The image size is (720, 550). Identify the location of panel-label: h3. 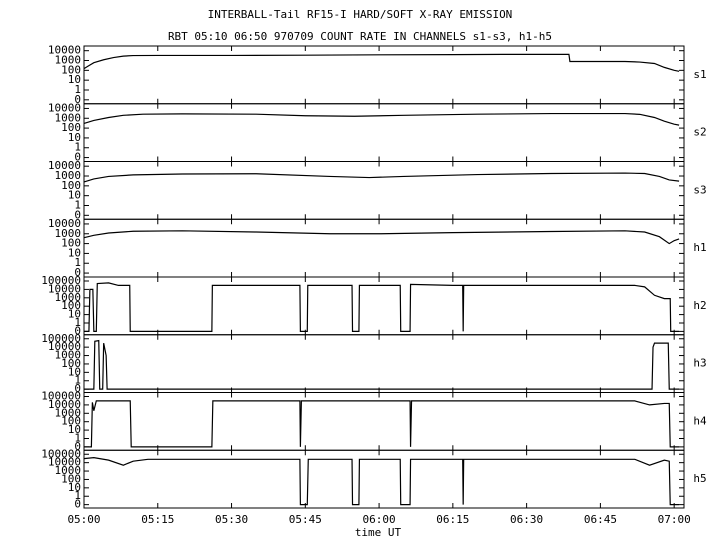
(699, 363).